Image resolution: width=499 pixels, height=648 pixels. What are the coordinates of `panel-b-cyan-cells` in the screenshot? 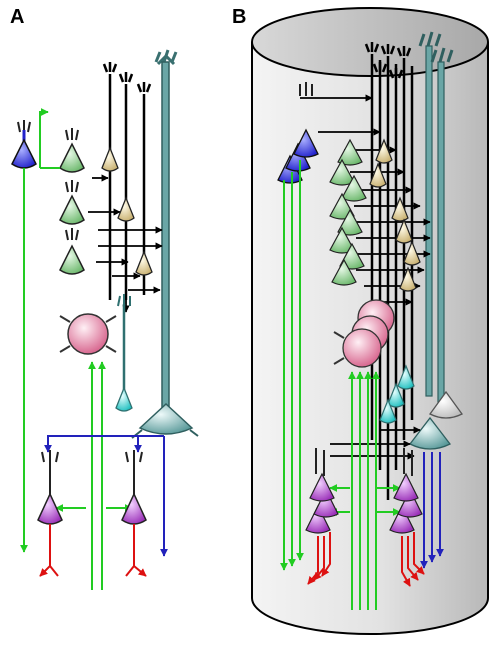 It's located at (397, 394).